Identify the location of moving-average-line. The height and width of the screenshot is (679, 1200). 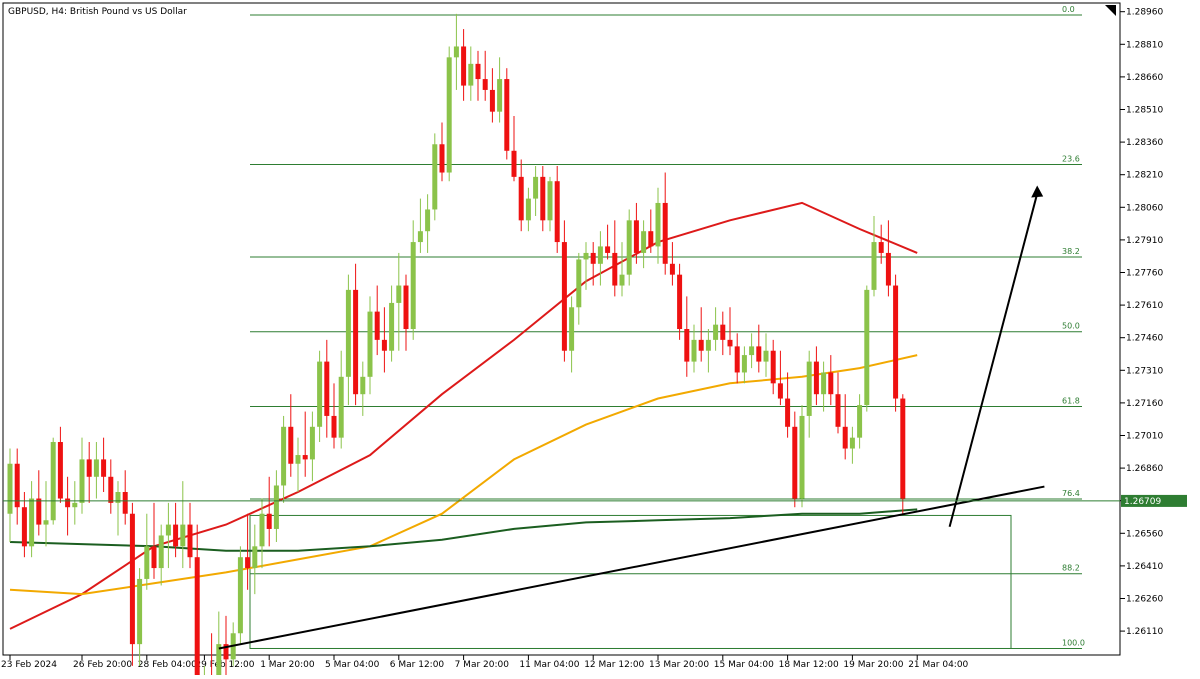
(463, 530).